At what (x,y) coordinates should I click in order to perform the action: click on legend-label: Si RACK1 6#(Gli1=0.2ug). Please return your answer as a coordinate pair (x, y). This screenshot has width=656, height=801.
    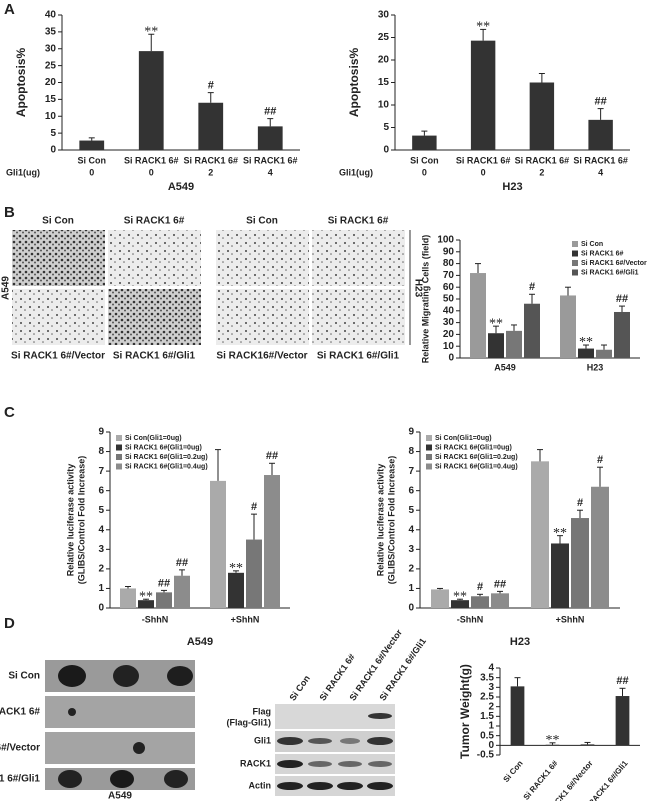
    Looking at the image, I should click on (476, 457).